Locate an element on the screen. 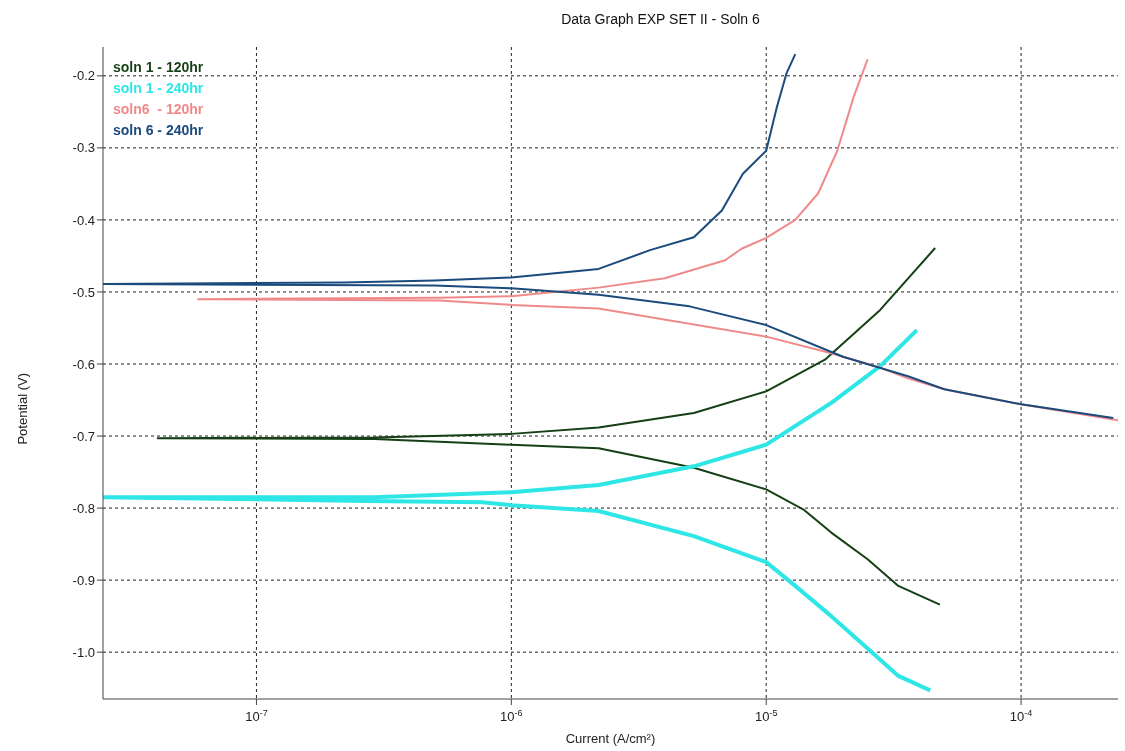 Image resolution: width=1125 pixels, height=751 pixels. y-tick-label: -0.8 is located at coordinates (83, 508).